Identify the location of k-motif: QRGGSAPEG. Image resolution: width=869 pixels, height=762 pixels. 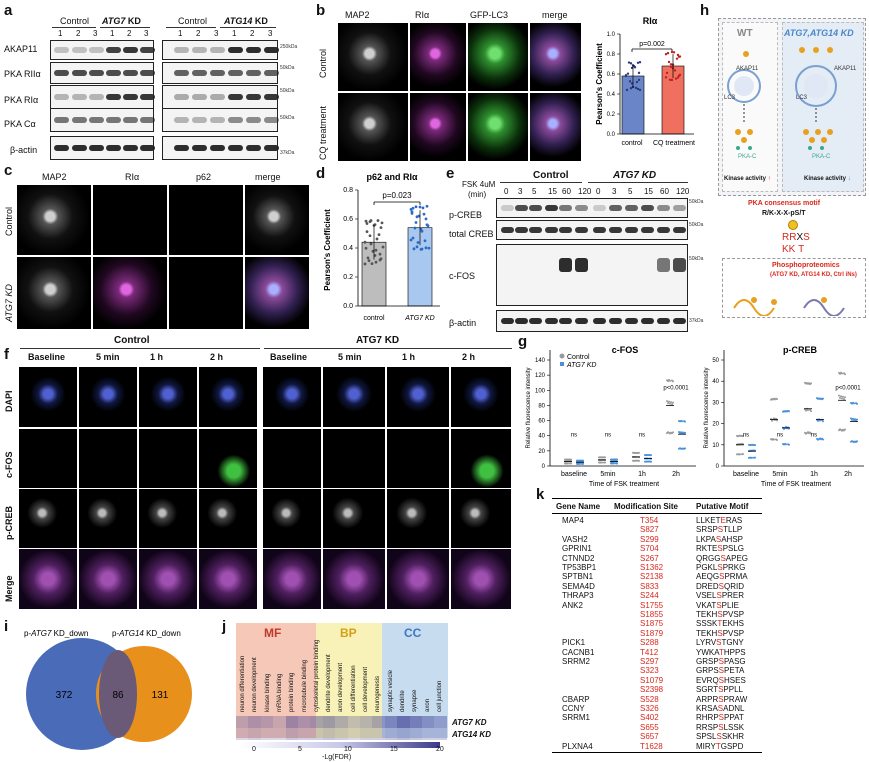
(722, 558).